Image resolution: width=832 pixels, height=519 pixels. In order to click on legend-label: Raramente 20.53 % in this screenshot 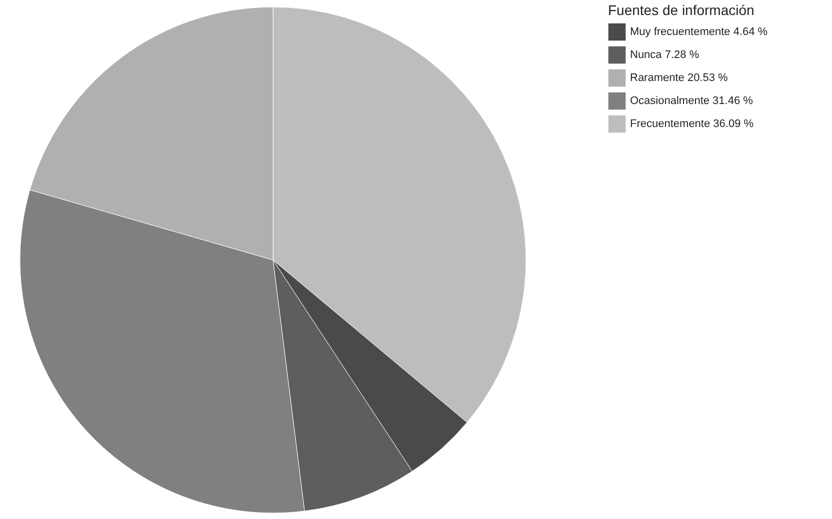, I will do `click(679, 78)`.